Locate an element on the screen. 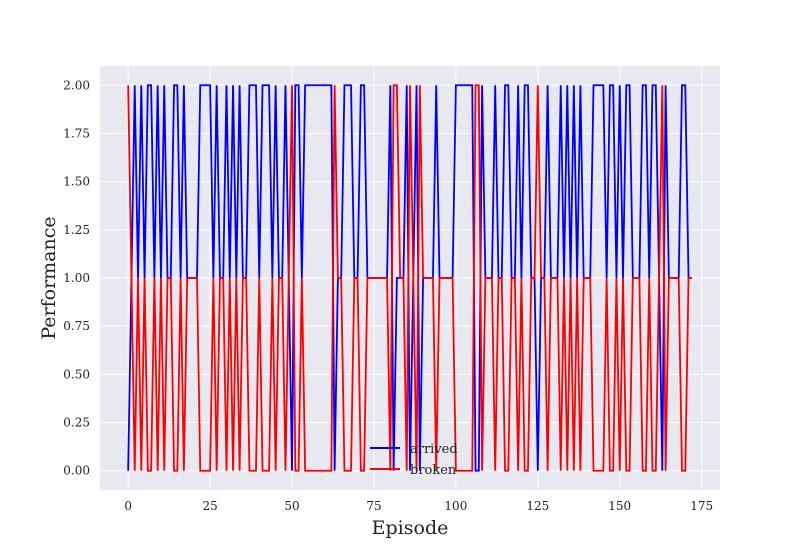 This screenshot has width=800, height=550. x-axis-ticks: 0 25 50 75 100 125 150 175 is located at coordinates (418, 506).